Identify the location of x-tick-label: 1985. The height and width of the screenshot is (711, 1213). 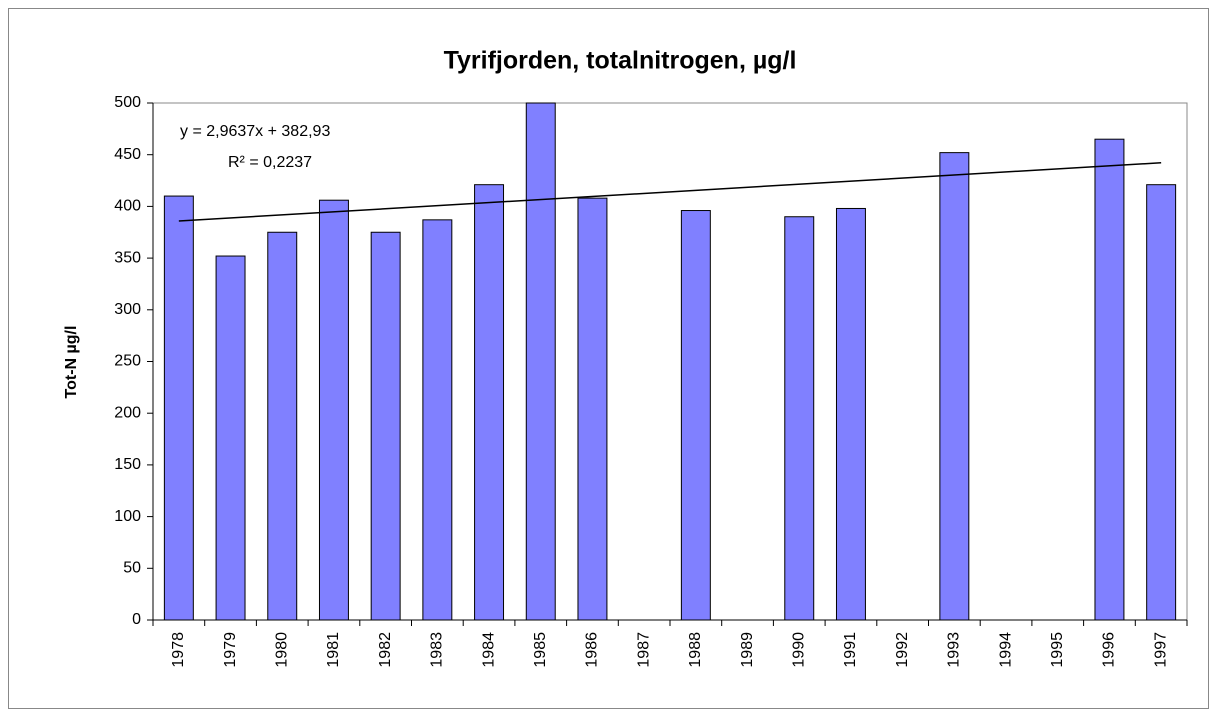
(540, 650).